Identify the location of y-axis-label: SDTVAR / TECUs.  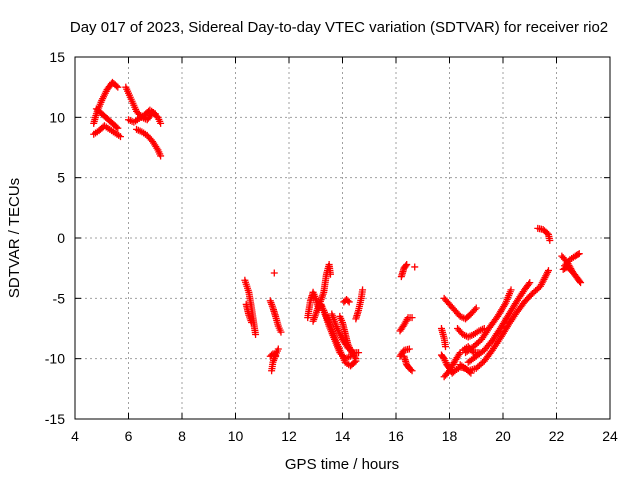
(14, 238).